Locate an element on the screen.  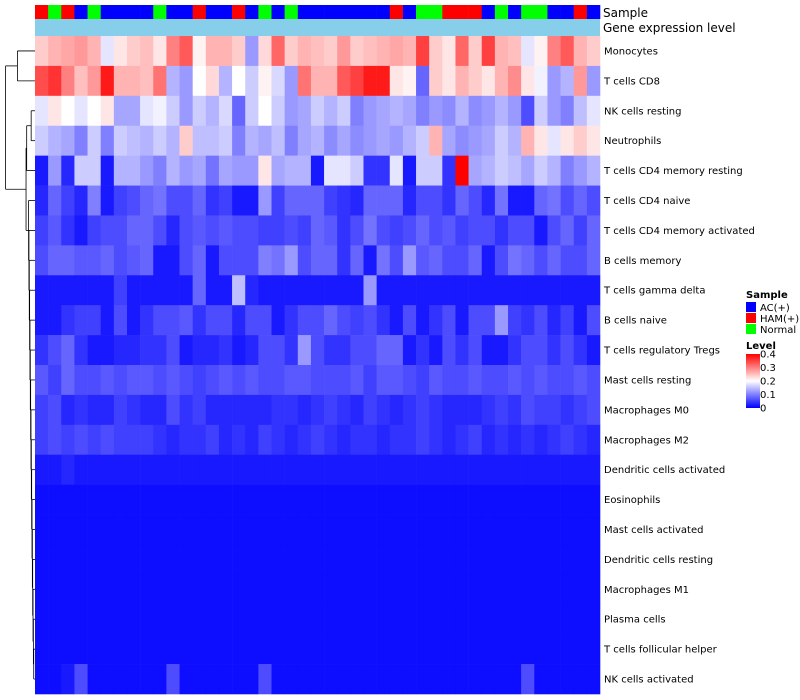
legend-level-title: Level is located at coordinates (761, 346).